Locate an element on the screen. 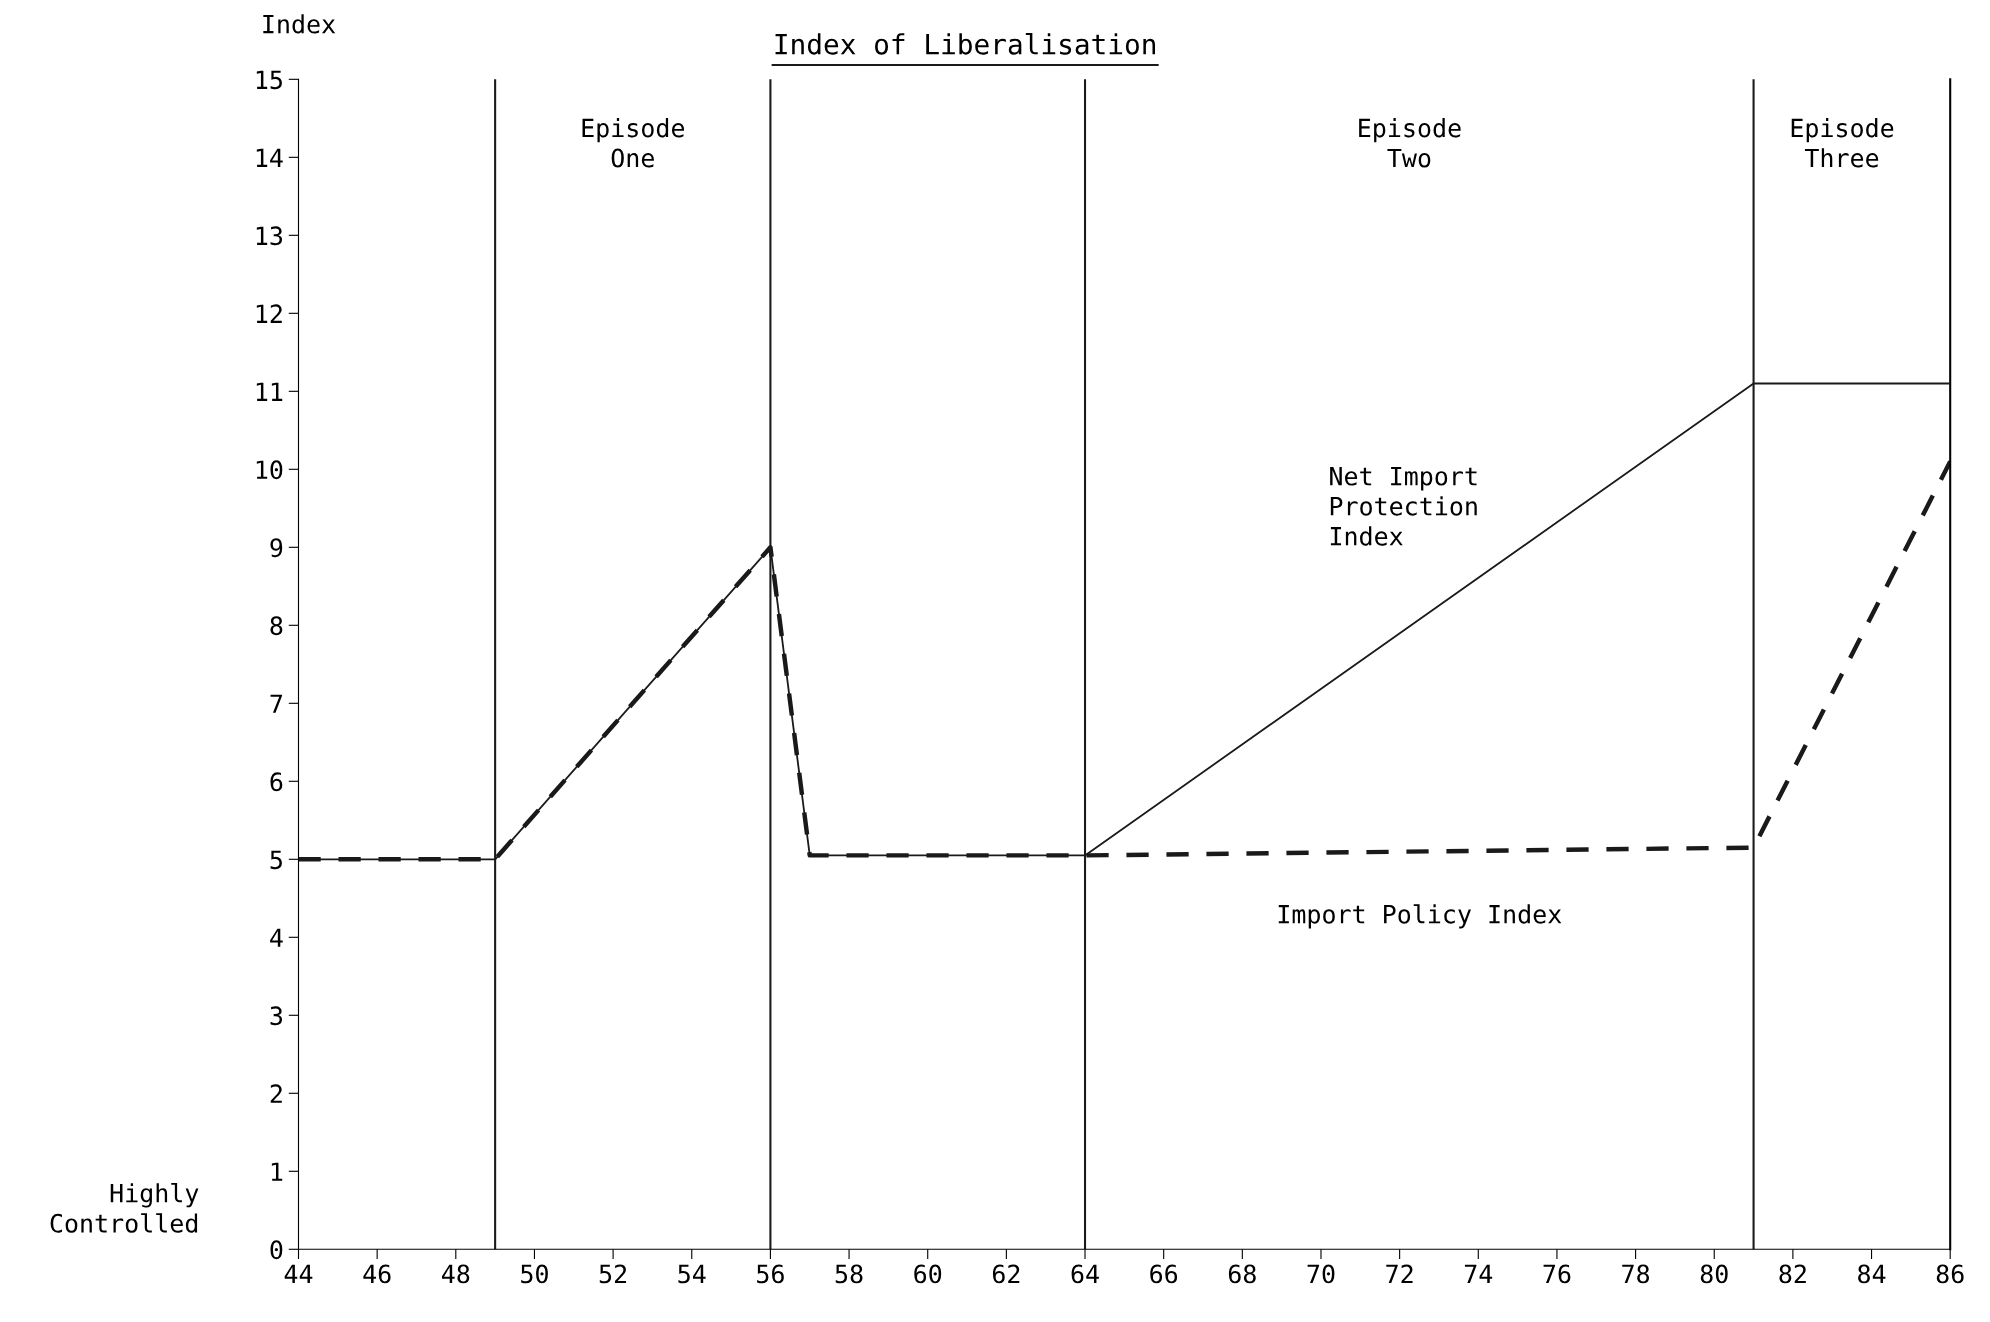  y-tick-label: 12 is located at coordinates (269, 313).